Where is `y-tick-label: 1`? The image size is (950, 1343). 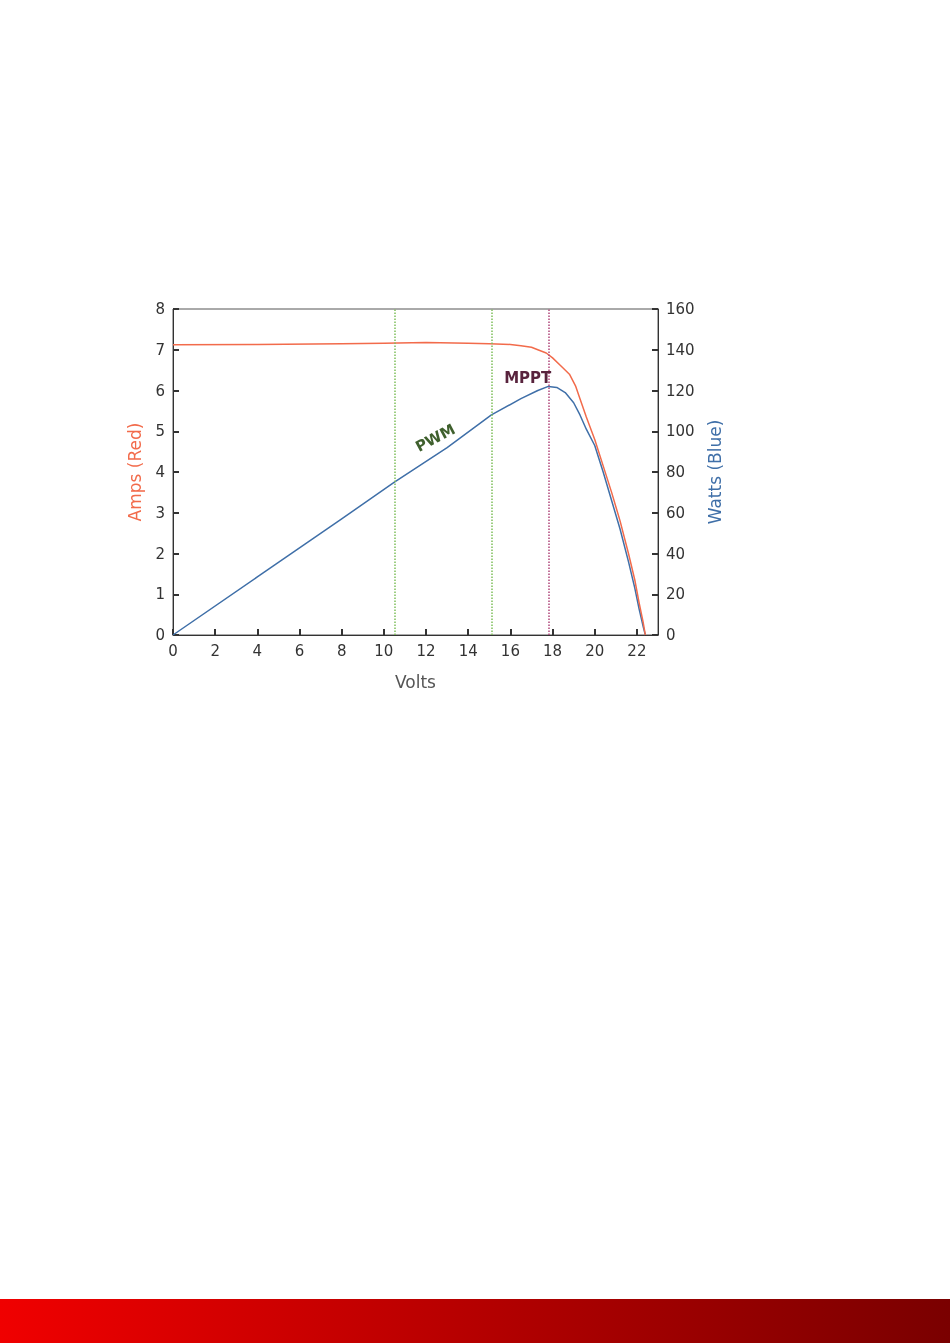 y-tick-label: 1 is located at coordinates (160, 594).